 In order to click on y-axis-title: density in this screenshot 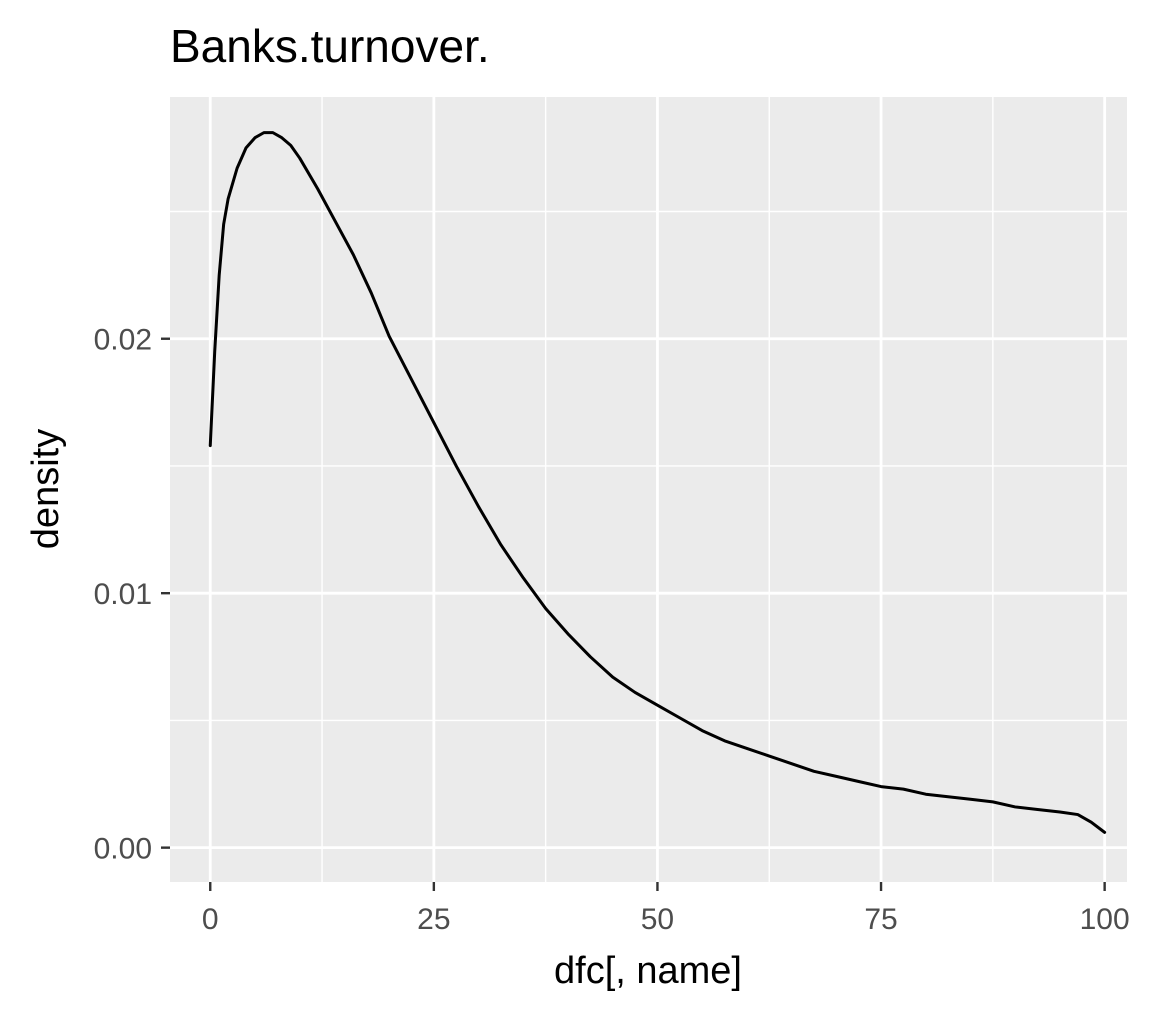, I will do `click(46, 489)`.